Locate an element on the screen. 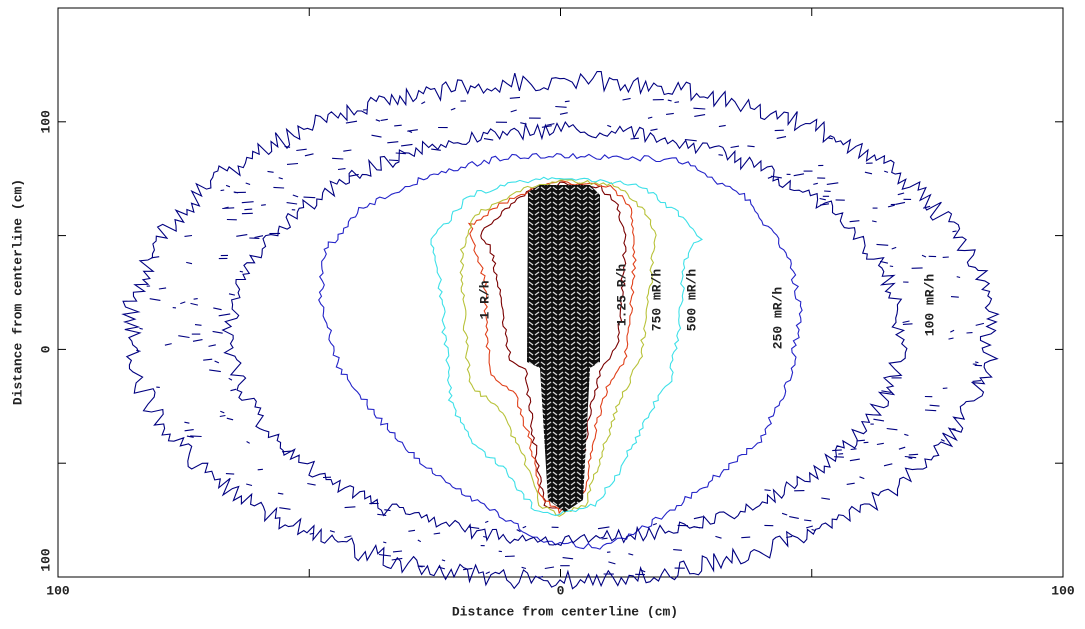 The height and width of the screenshot is (629, 1085). contour-label: 1.25 R/h is located at coordinates (621, 295).